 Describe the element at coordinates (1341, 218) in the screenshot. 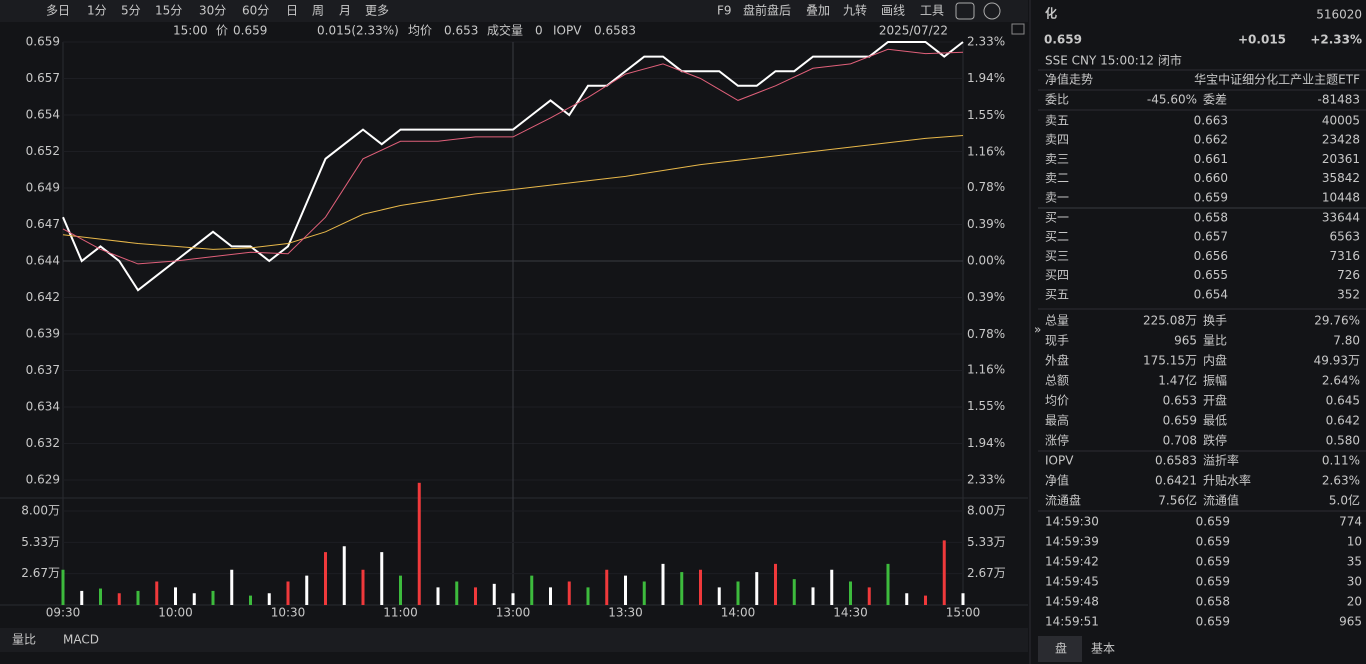

I see `book-volume: 33644` at that location.